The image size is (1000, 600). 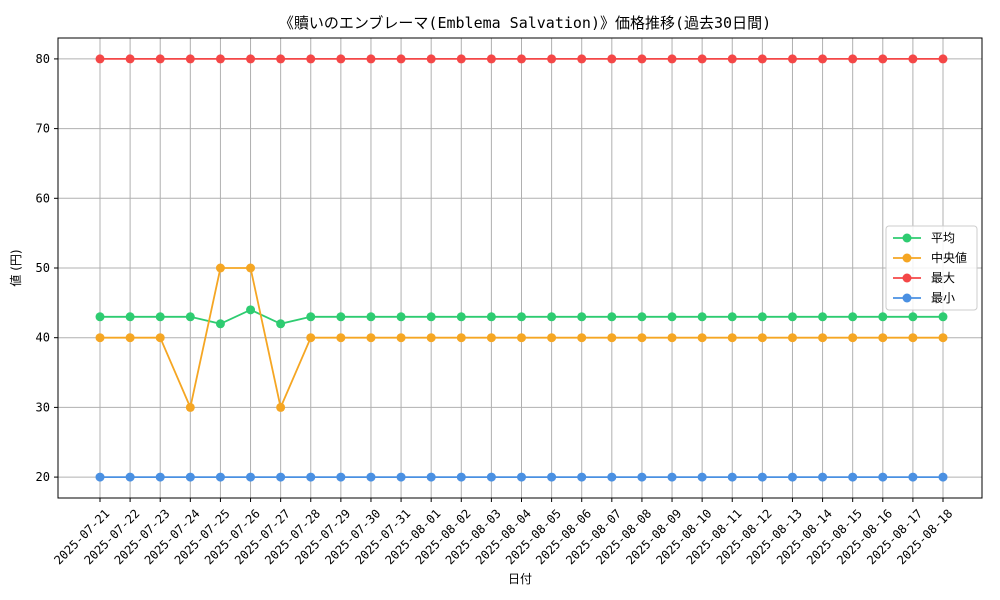 I want to click on legend-box, so click(x=931, y=268).